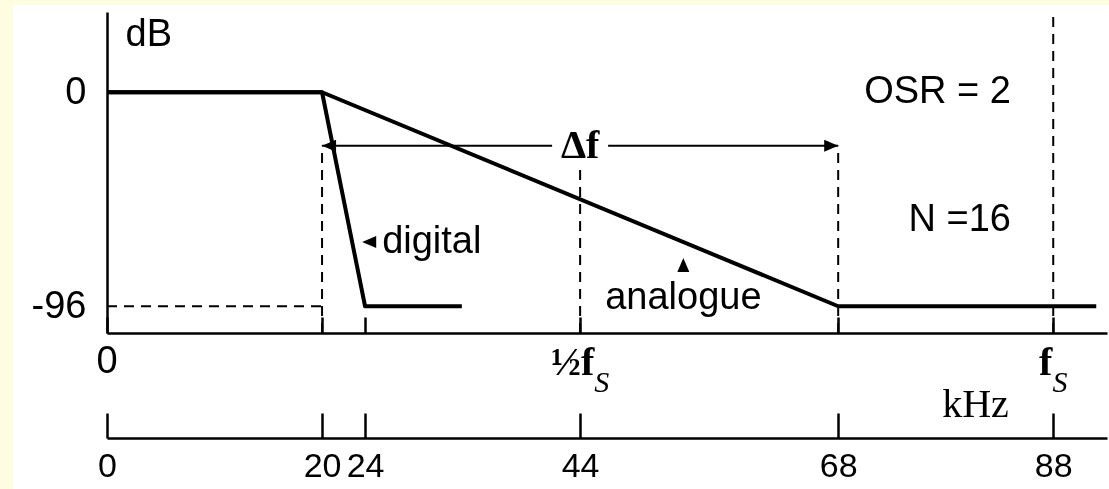 The width and height of the screenshot is (1109, 489). What do you see at coordinates (148, 32) in the screenshot?
I see `y-axis-title: dB` at bounding box center [148, 32].